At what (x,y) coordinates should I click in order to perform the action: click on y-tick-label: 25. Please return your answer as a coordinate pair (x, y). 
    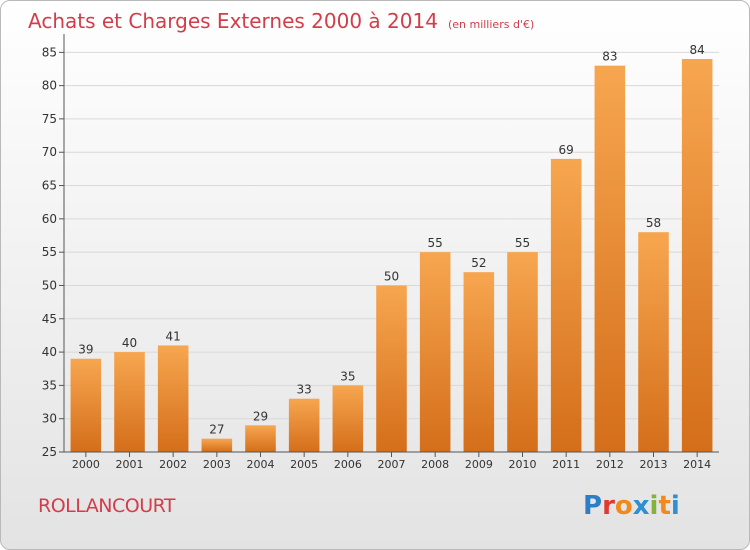
    Looking at the image, I should click on (49, 452).